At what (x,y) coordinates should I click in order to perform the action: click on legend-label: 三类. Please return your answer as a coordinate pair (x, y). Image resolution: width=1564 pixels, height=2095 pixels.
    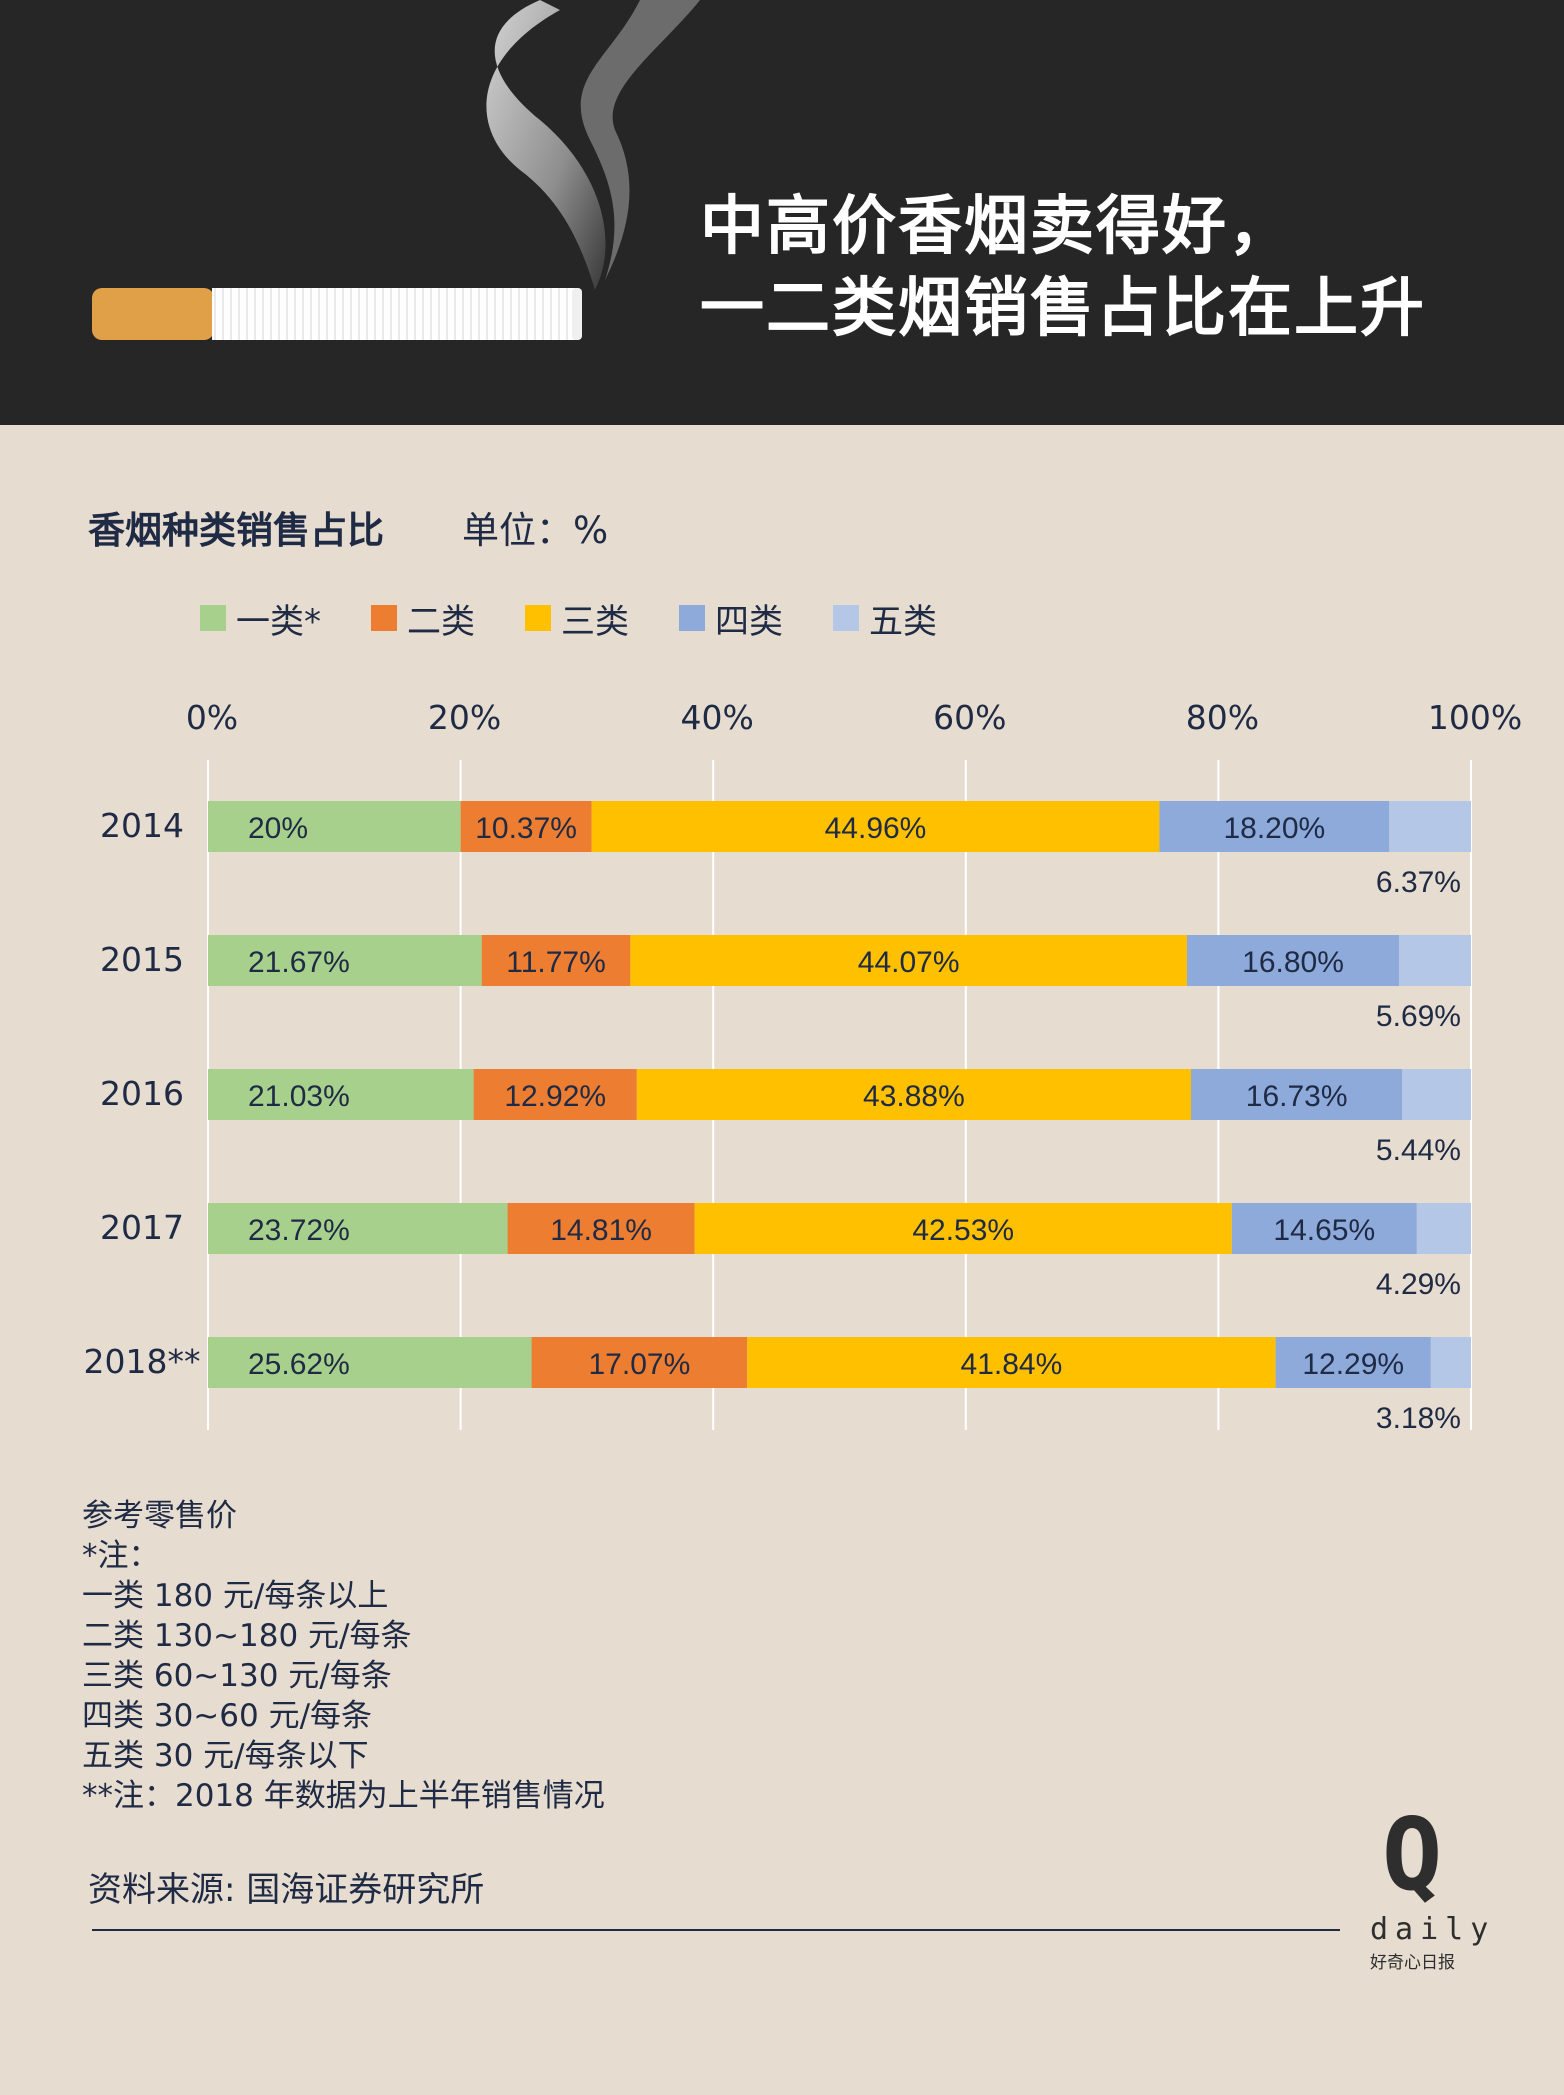
    Looking at the image, I should click on (595, 621).